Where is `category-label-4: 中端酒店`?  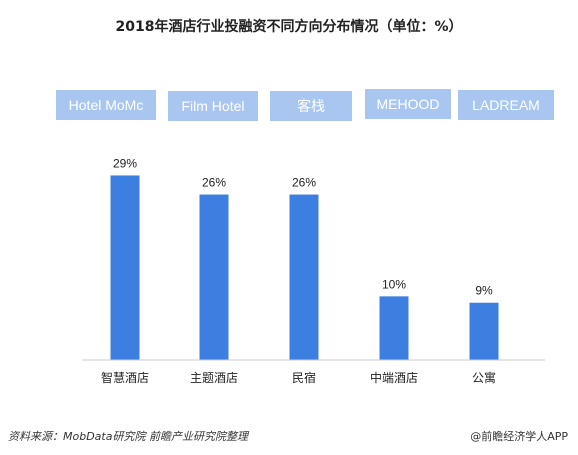 category-label-4: 中端酒店 is located at coordinates (394, 377).